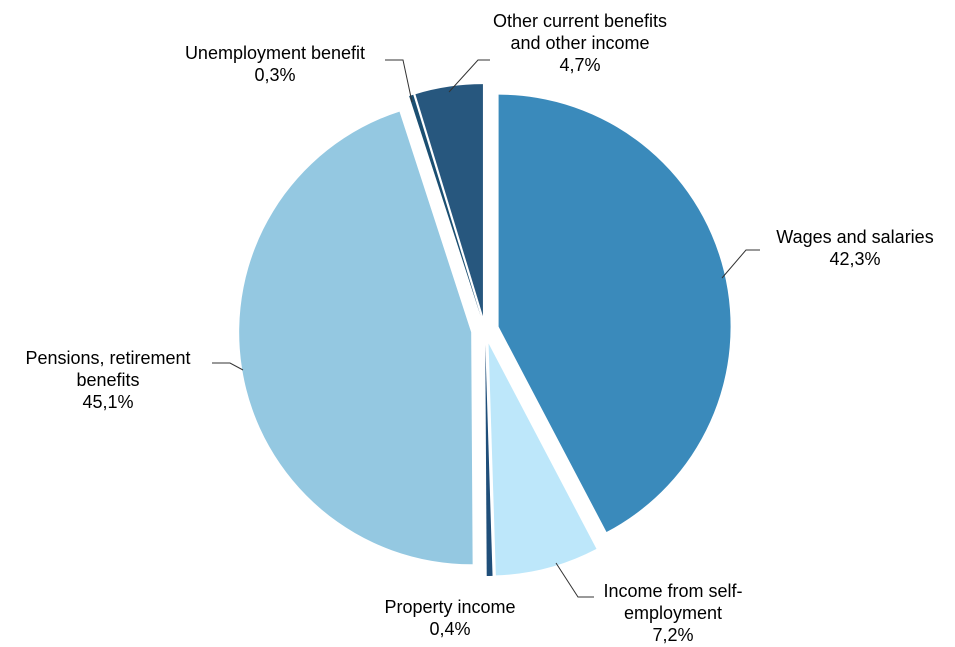 The image size is (955, 647). Describe the element at coordinates (449, 618) in the screenshot. I see `slice-label-property-income: Property income 0,4%` at that location.